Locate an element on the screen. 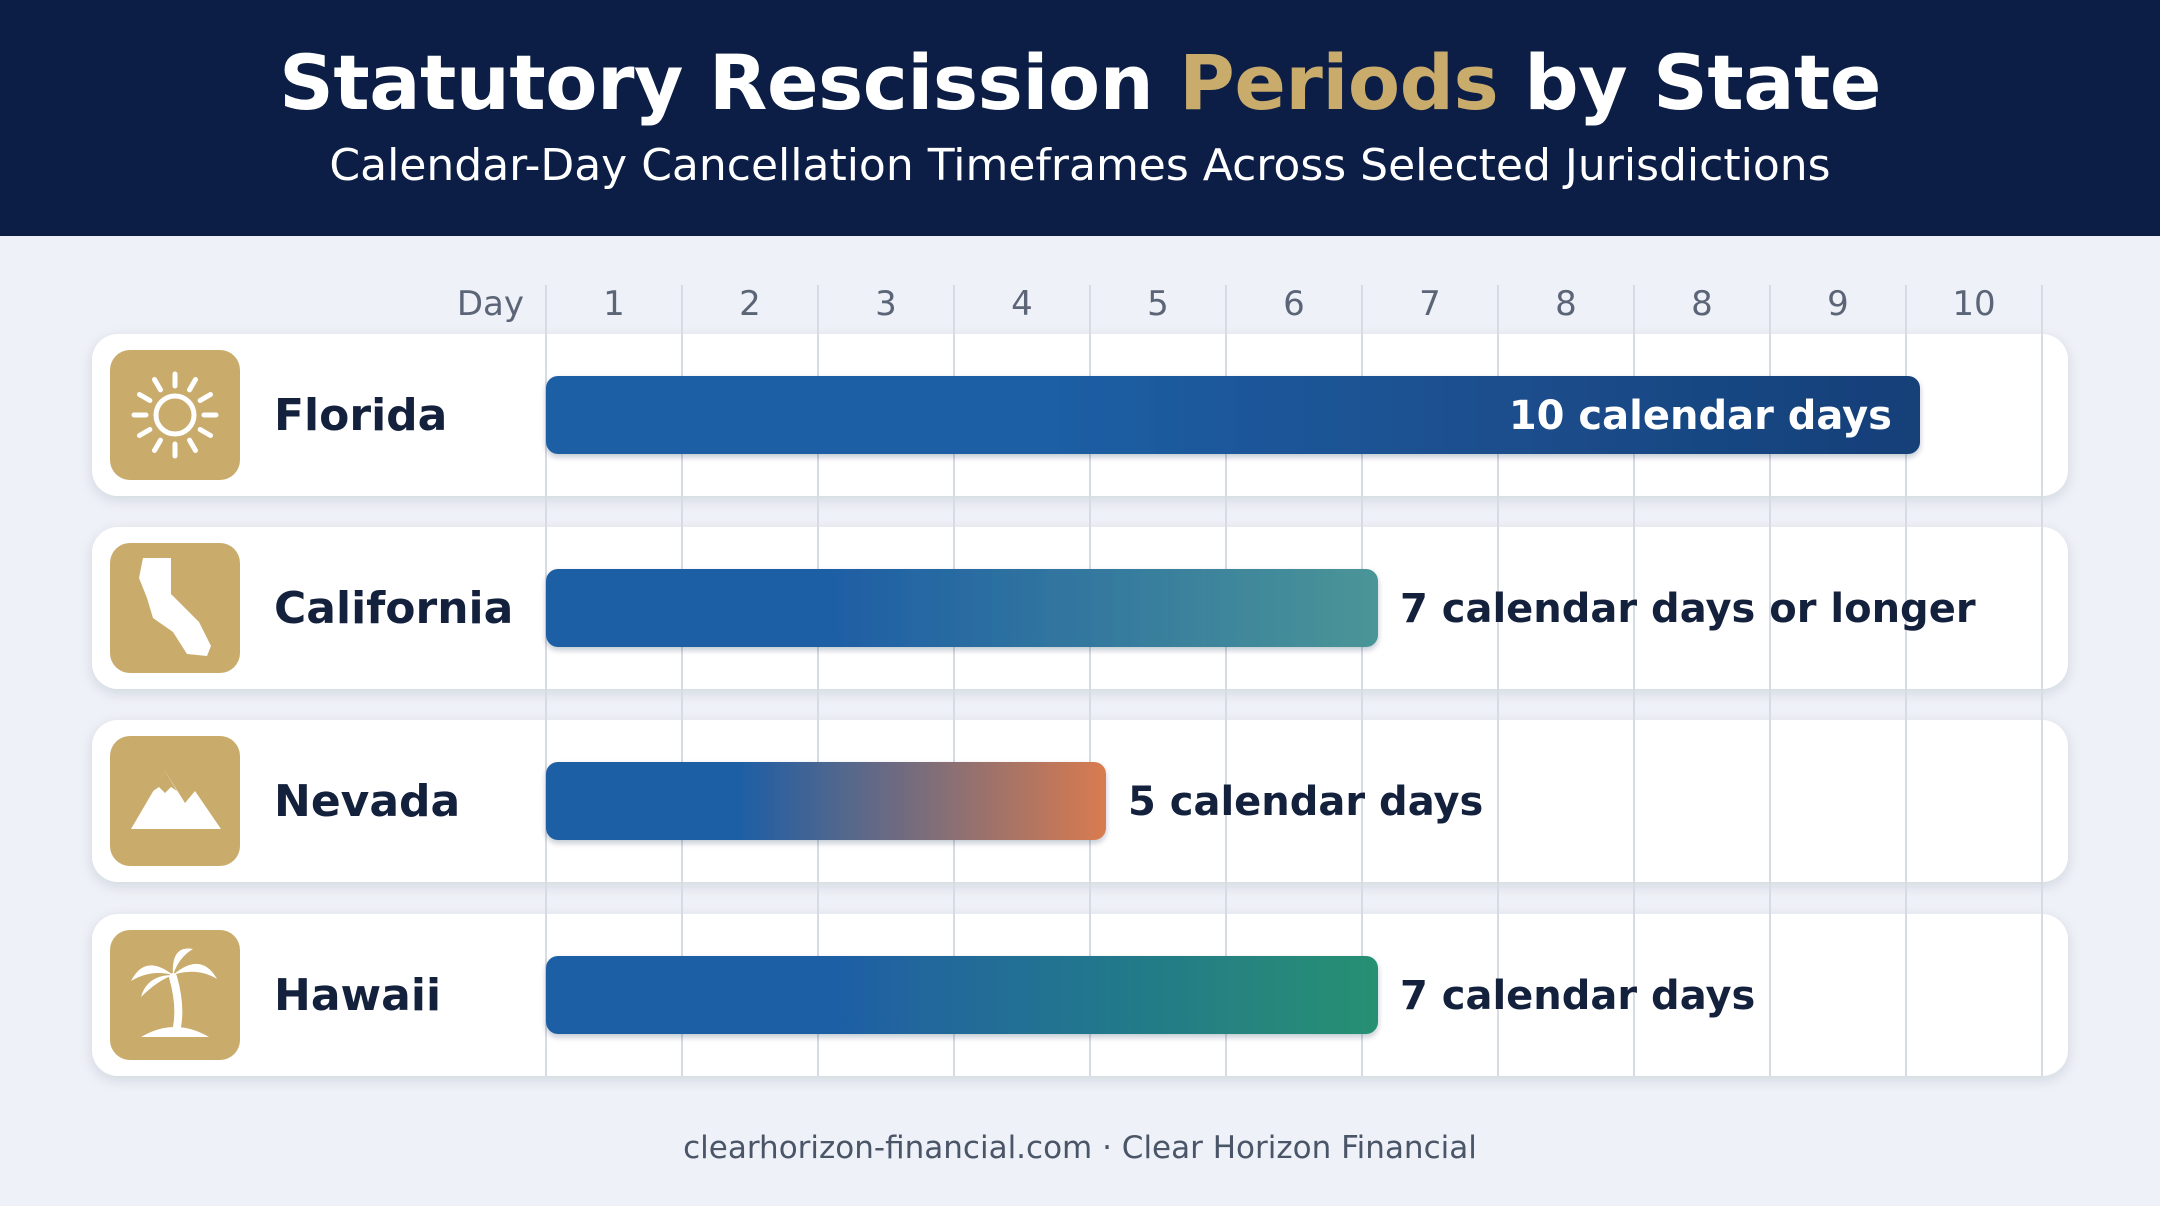  tick-label: 6 is located at coordinates (1294, 304).